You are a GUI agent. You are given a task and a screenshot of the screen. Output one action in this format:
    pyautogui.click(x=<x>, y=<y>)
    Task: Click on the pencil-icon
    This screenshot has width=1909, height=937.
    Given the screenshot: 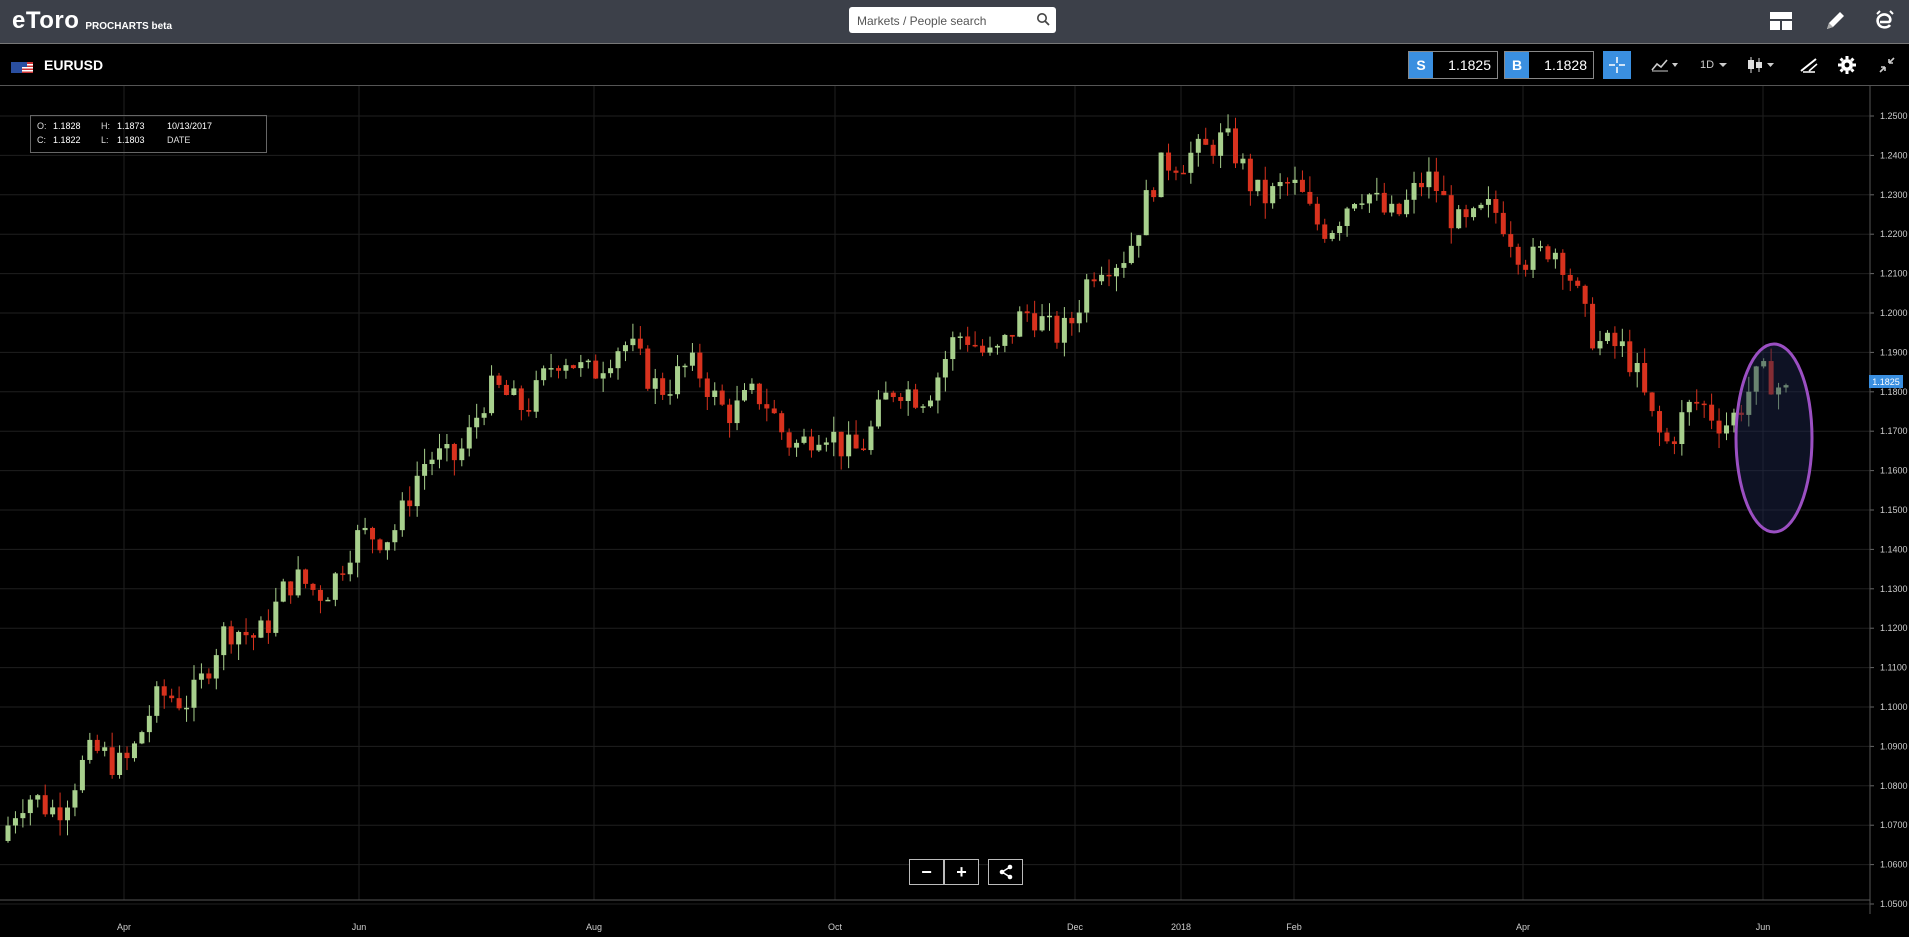 What is the action you would take?
    pyautogui.click(x=1835, y=21)
    